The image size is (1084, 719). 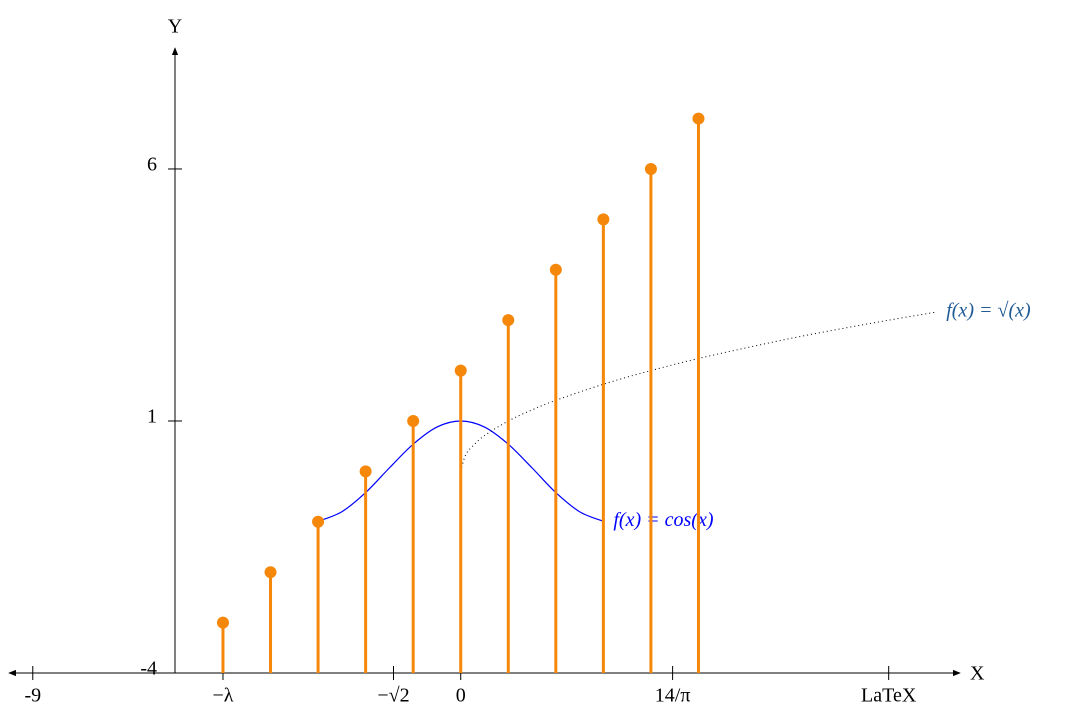 I want to click on y-tick-label: 1, so click(x=152, y=417).